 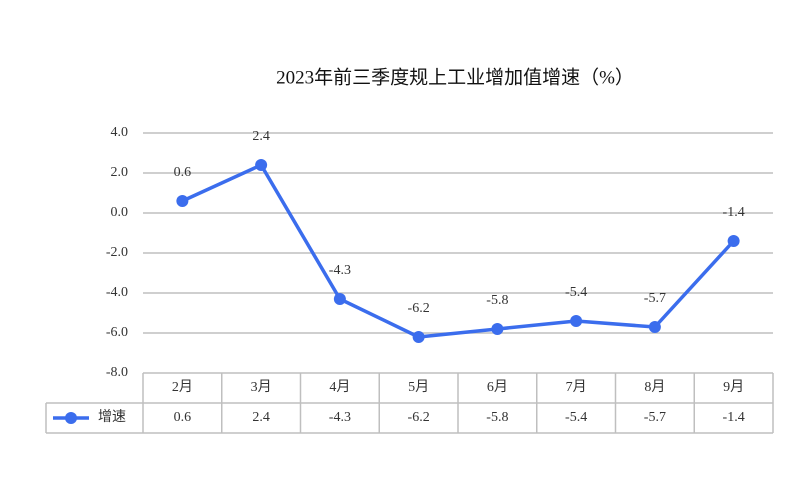 What do you see at coordinates (576, 387) in the screenshot?
I see `x-tick-label: 7月` at bounding box center [576, 387].